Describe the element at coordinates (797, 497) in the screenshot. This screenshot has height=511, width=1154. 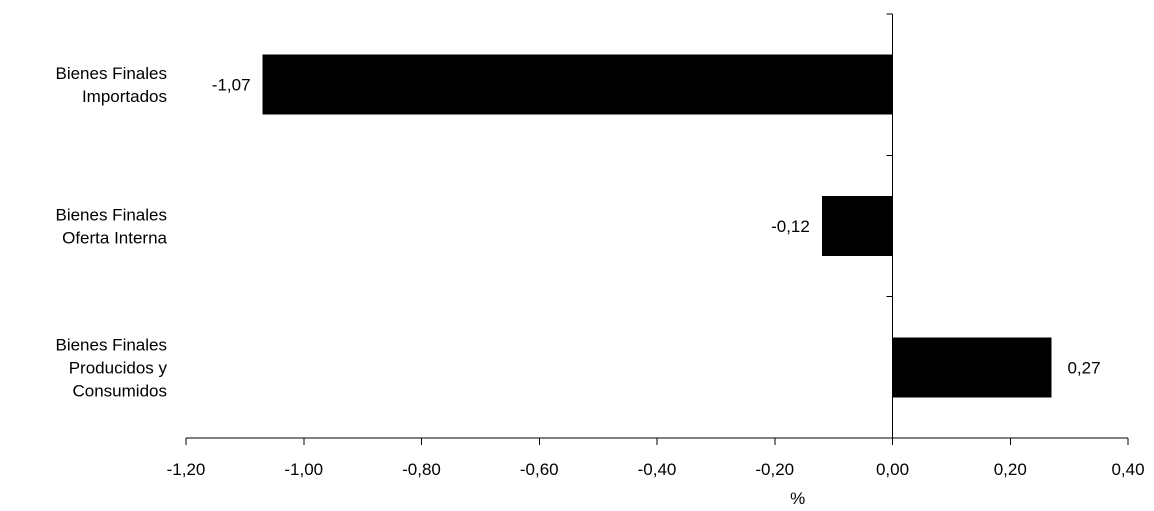
I see `x-axis-title: %` at that location.